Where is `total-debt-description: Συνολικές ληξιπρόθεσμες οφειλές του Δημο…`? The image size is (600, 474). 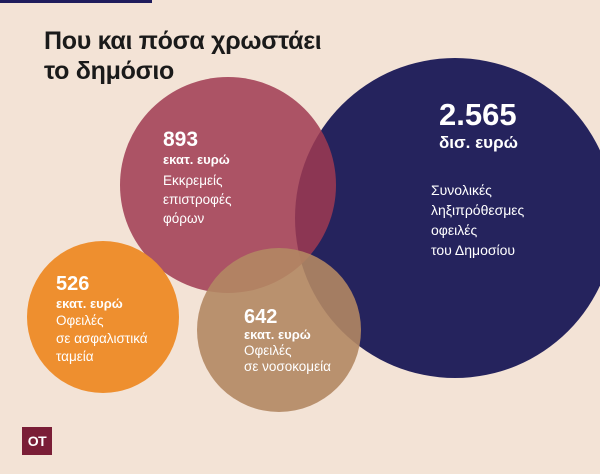 total-debt-description: Συνολικές ληξιπρόθεσμες οφειλές του Δημο… is located at coordinates (477, 220).